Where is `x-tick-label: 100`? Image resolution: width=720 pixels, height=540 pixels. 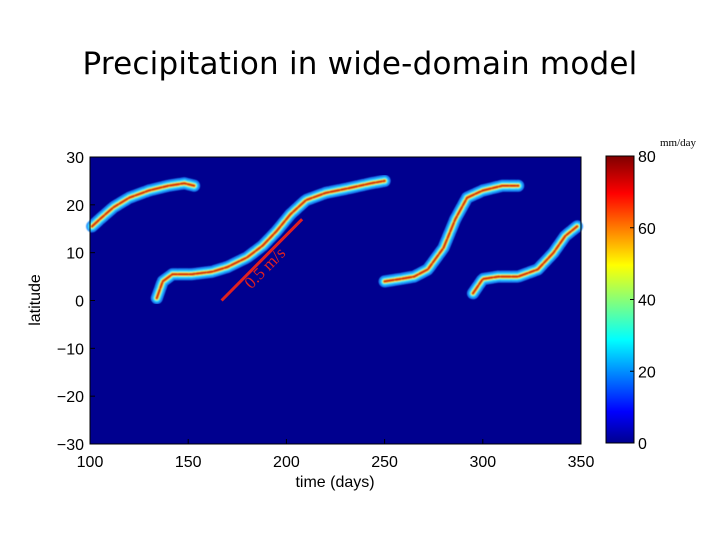 x-tick-label: 100 is located at coordinates (90, 462).